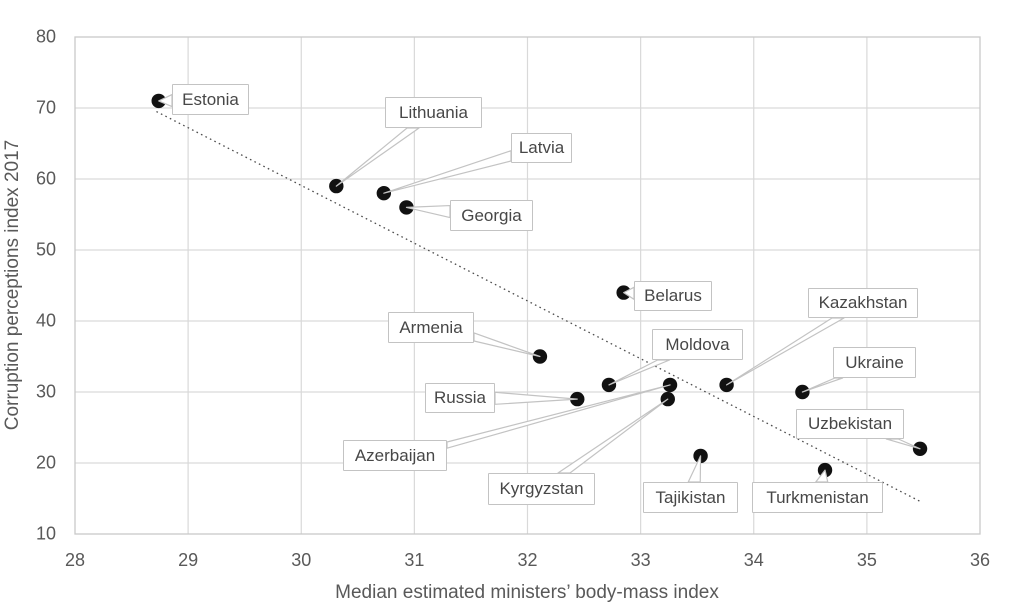  What do you see at coordinates (980, 560) in the screenshot?
I see `x-tick-label-36: 36` at bounding box center [980, 560].